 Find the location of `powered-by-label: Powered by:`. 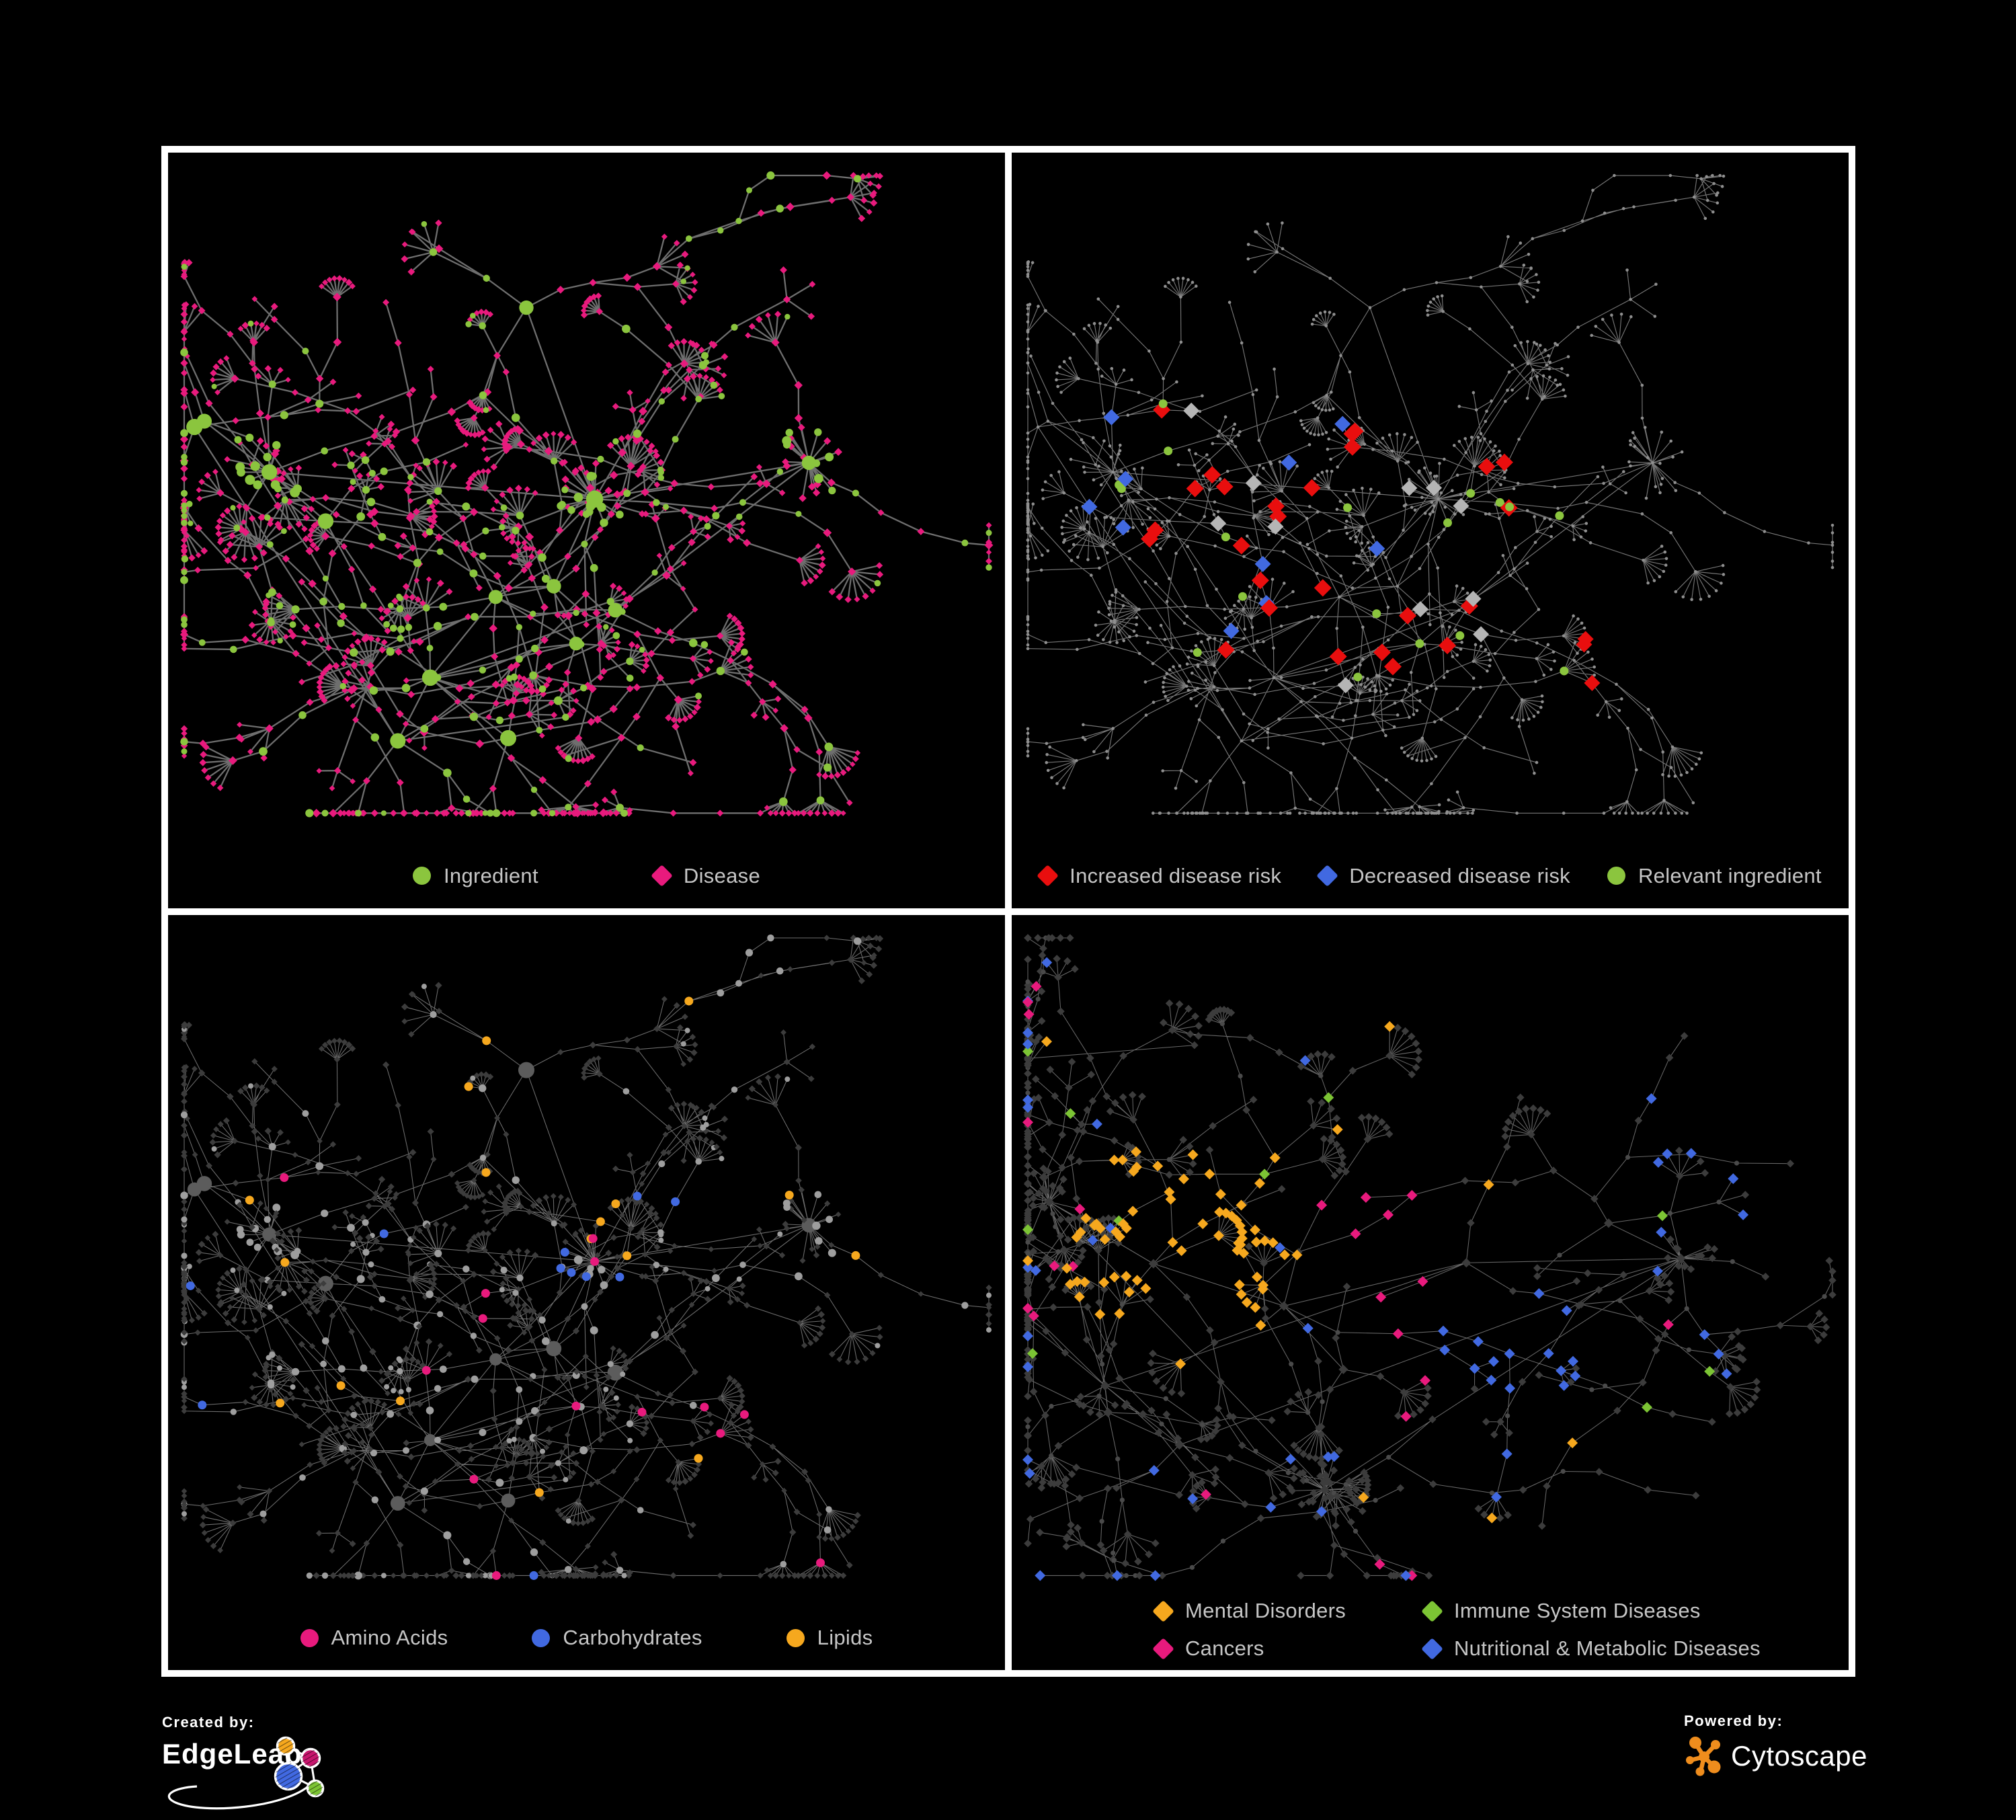

powered-by-label: Powered by: is located at coordinates (1733, 1720).